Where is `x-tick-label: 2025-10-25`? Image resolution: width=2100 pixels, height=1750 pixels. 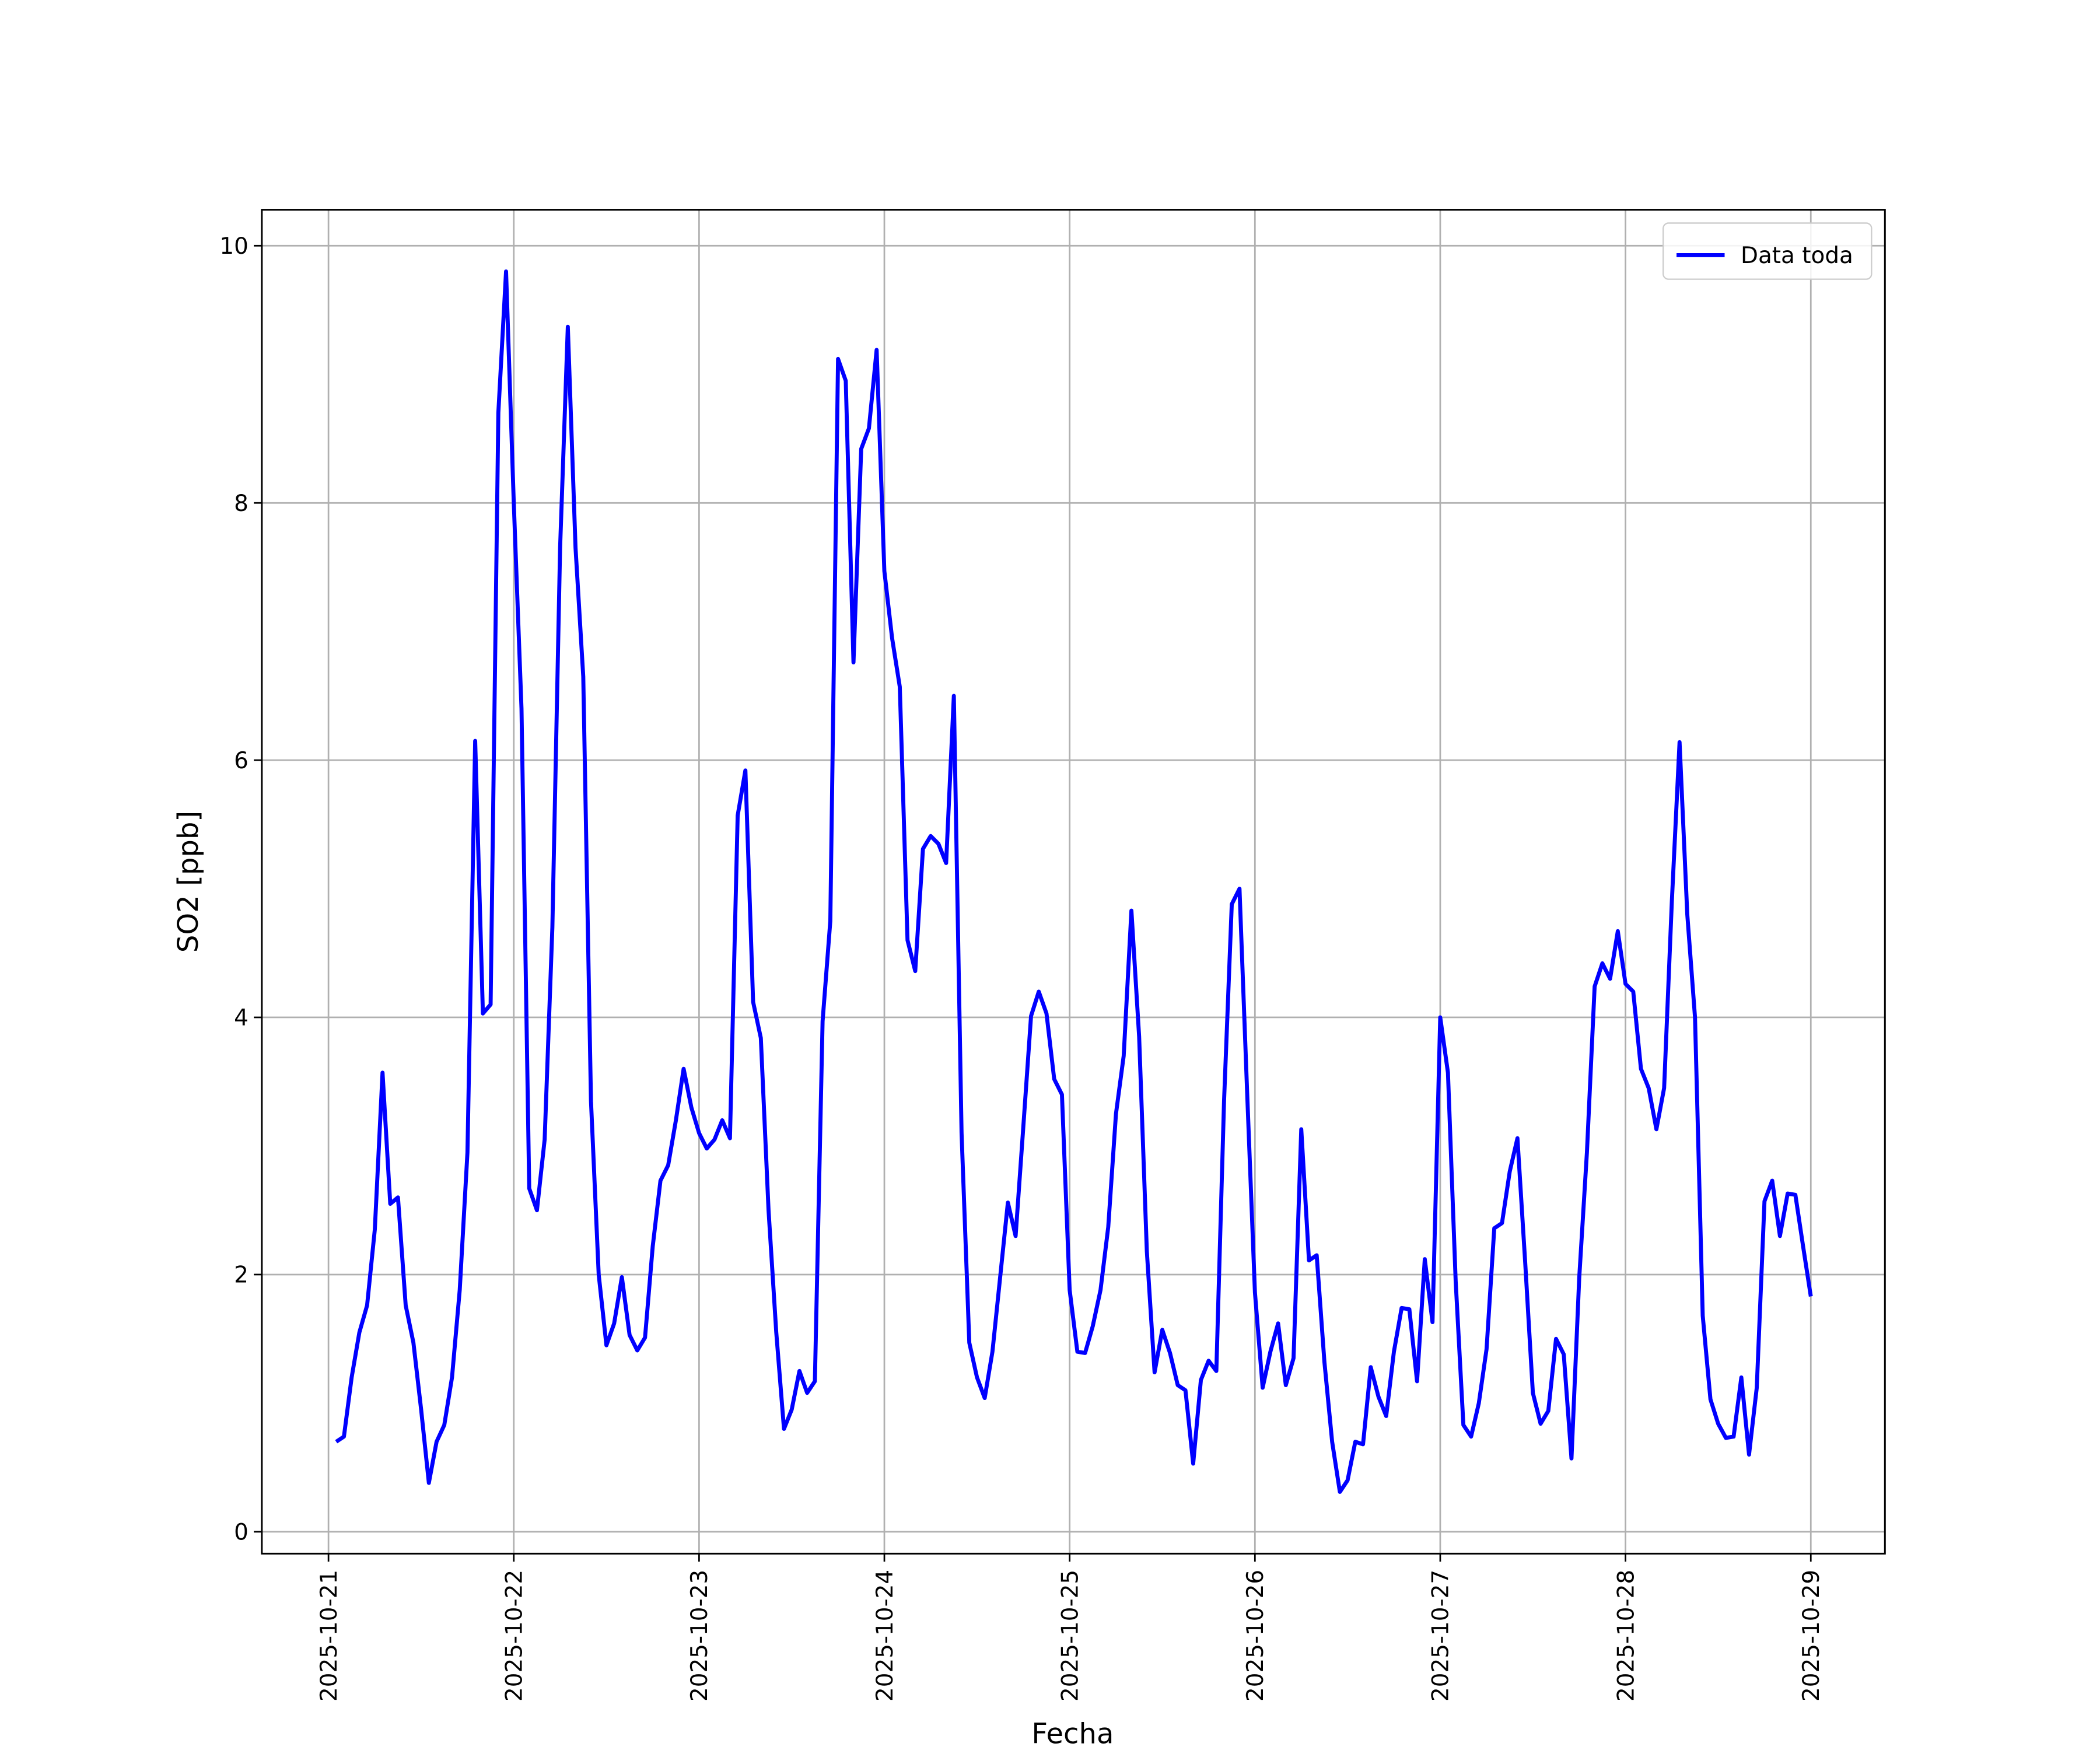
x-tick-label: 2025-10-25 is located at coordinates (1070, 1636).